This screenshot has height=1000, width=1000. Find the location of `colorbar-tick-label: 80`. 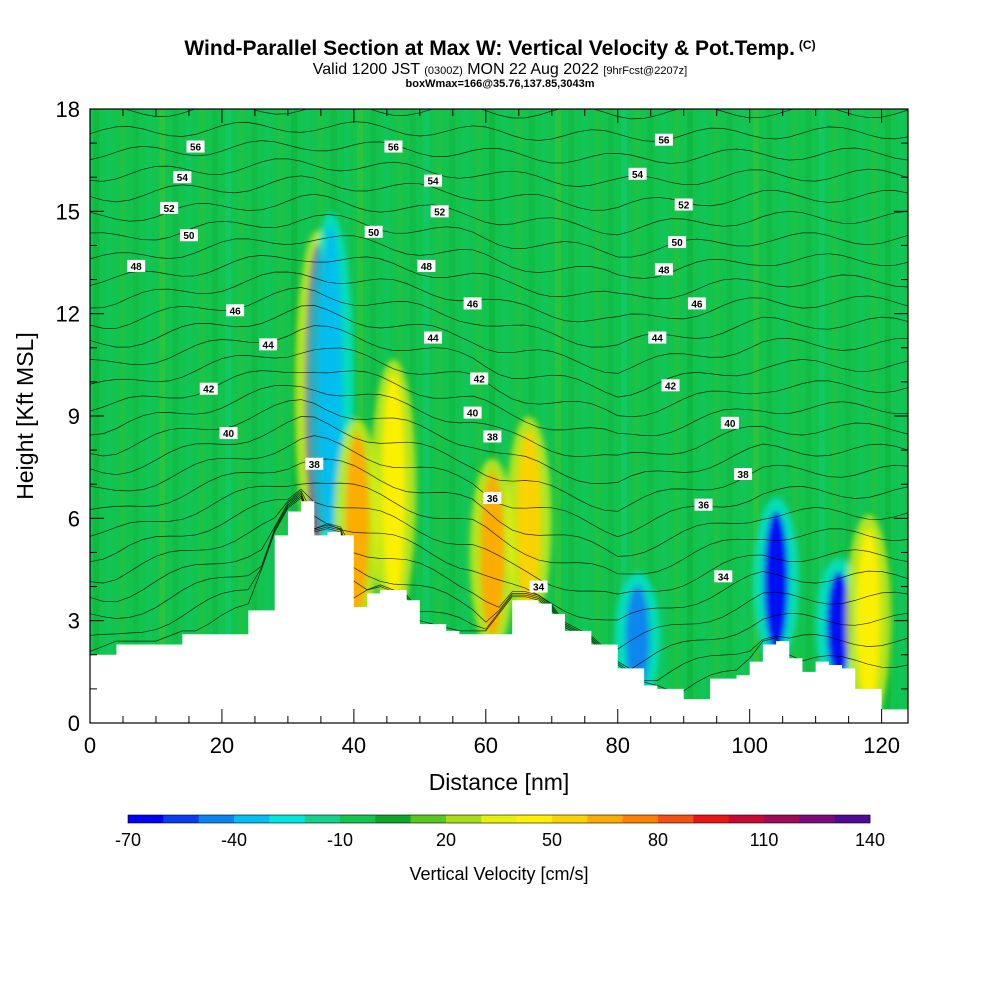

colorbar-tick-label: 80 is located at coordinates (658, 840).